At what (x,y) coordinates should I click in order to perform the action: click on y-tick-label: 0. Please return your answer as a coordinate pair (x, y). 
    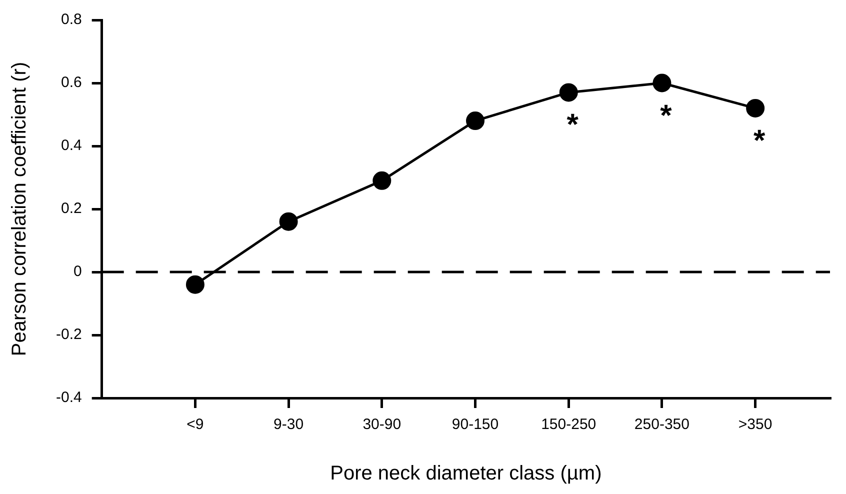
    Looking at the image, I should click on (78, 271).